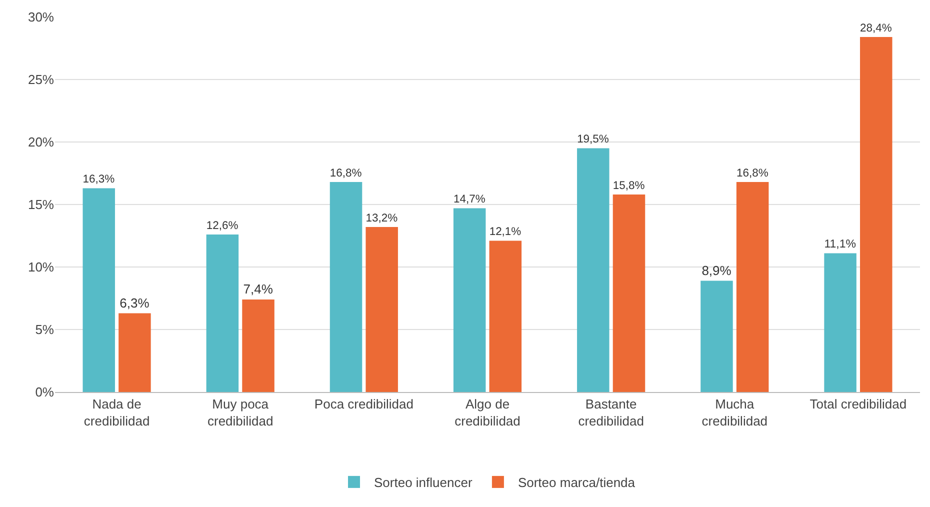  What do you see at coordinates (41, 17) in the screenshot?
I see `y-tick-label: 30%` at bounding box center [41, 17].